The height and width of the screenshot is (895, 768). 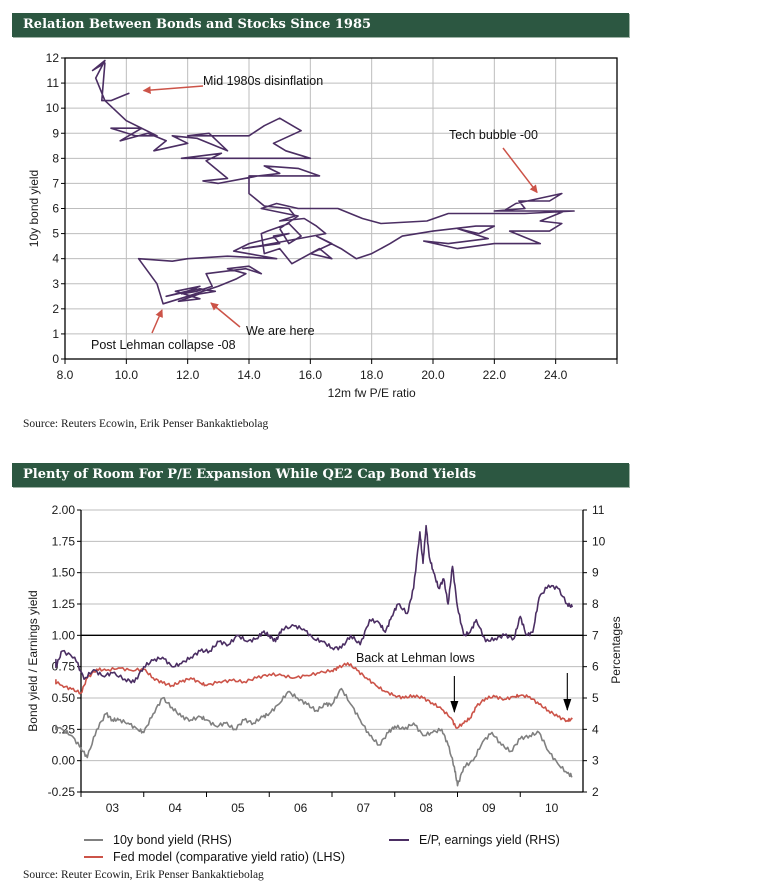 What do you see at coordinates (372, 393) in the screenshot?
I see `x-axis-label: 12m fw P/E ratio` at bounding box center [372, 393].